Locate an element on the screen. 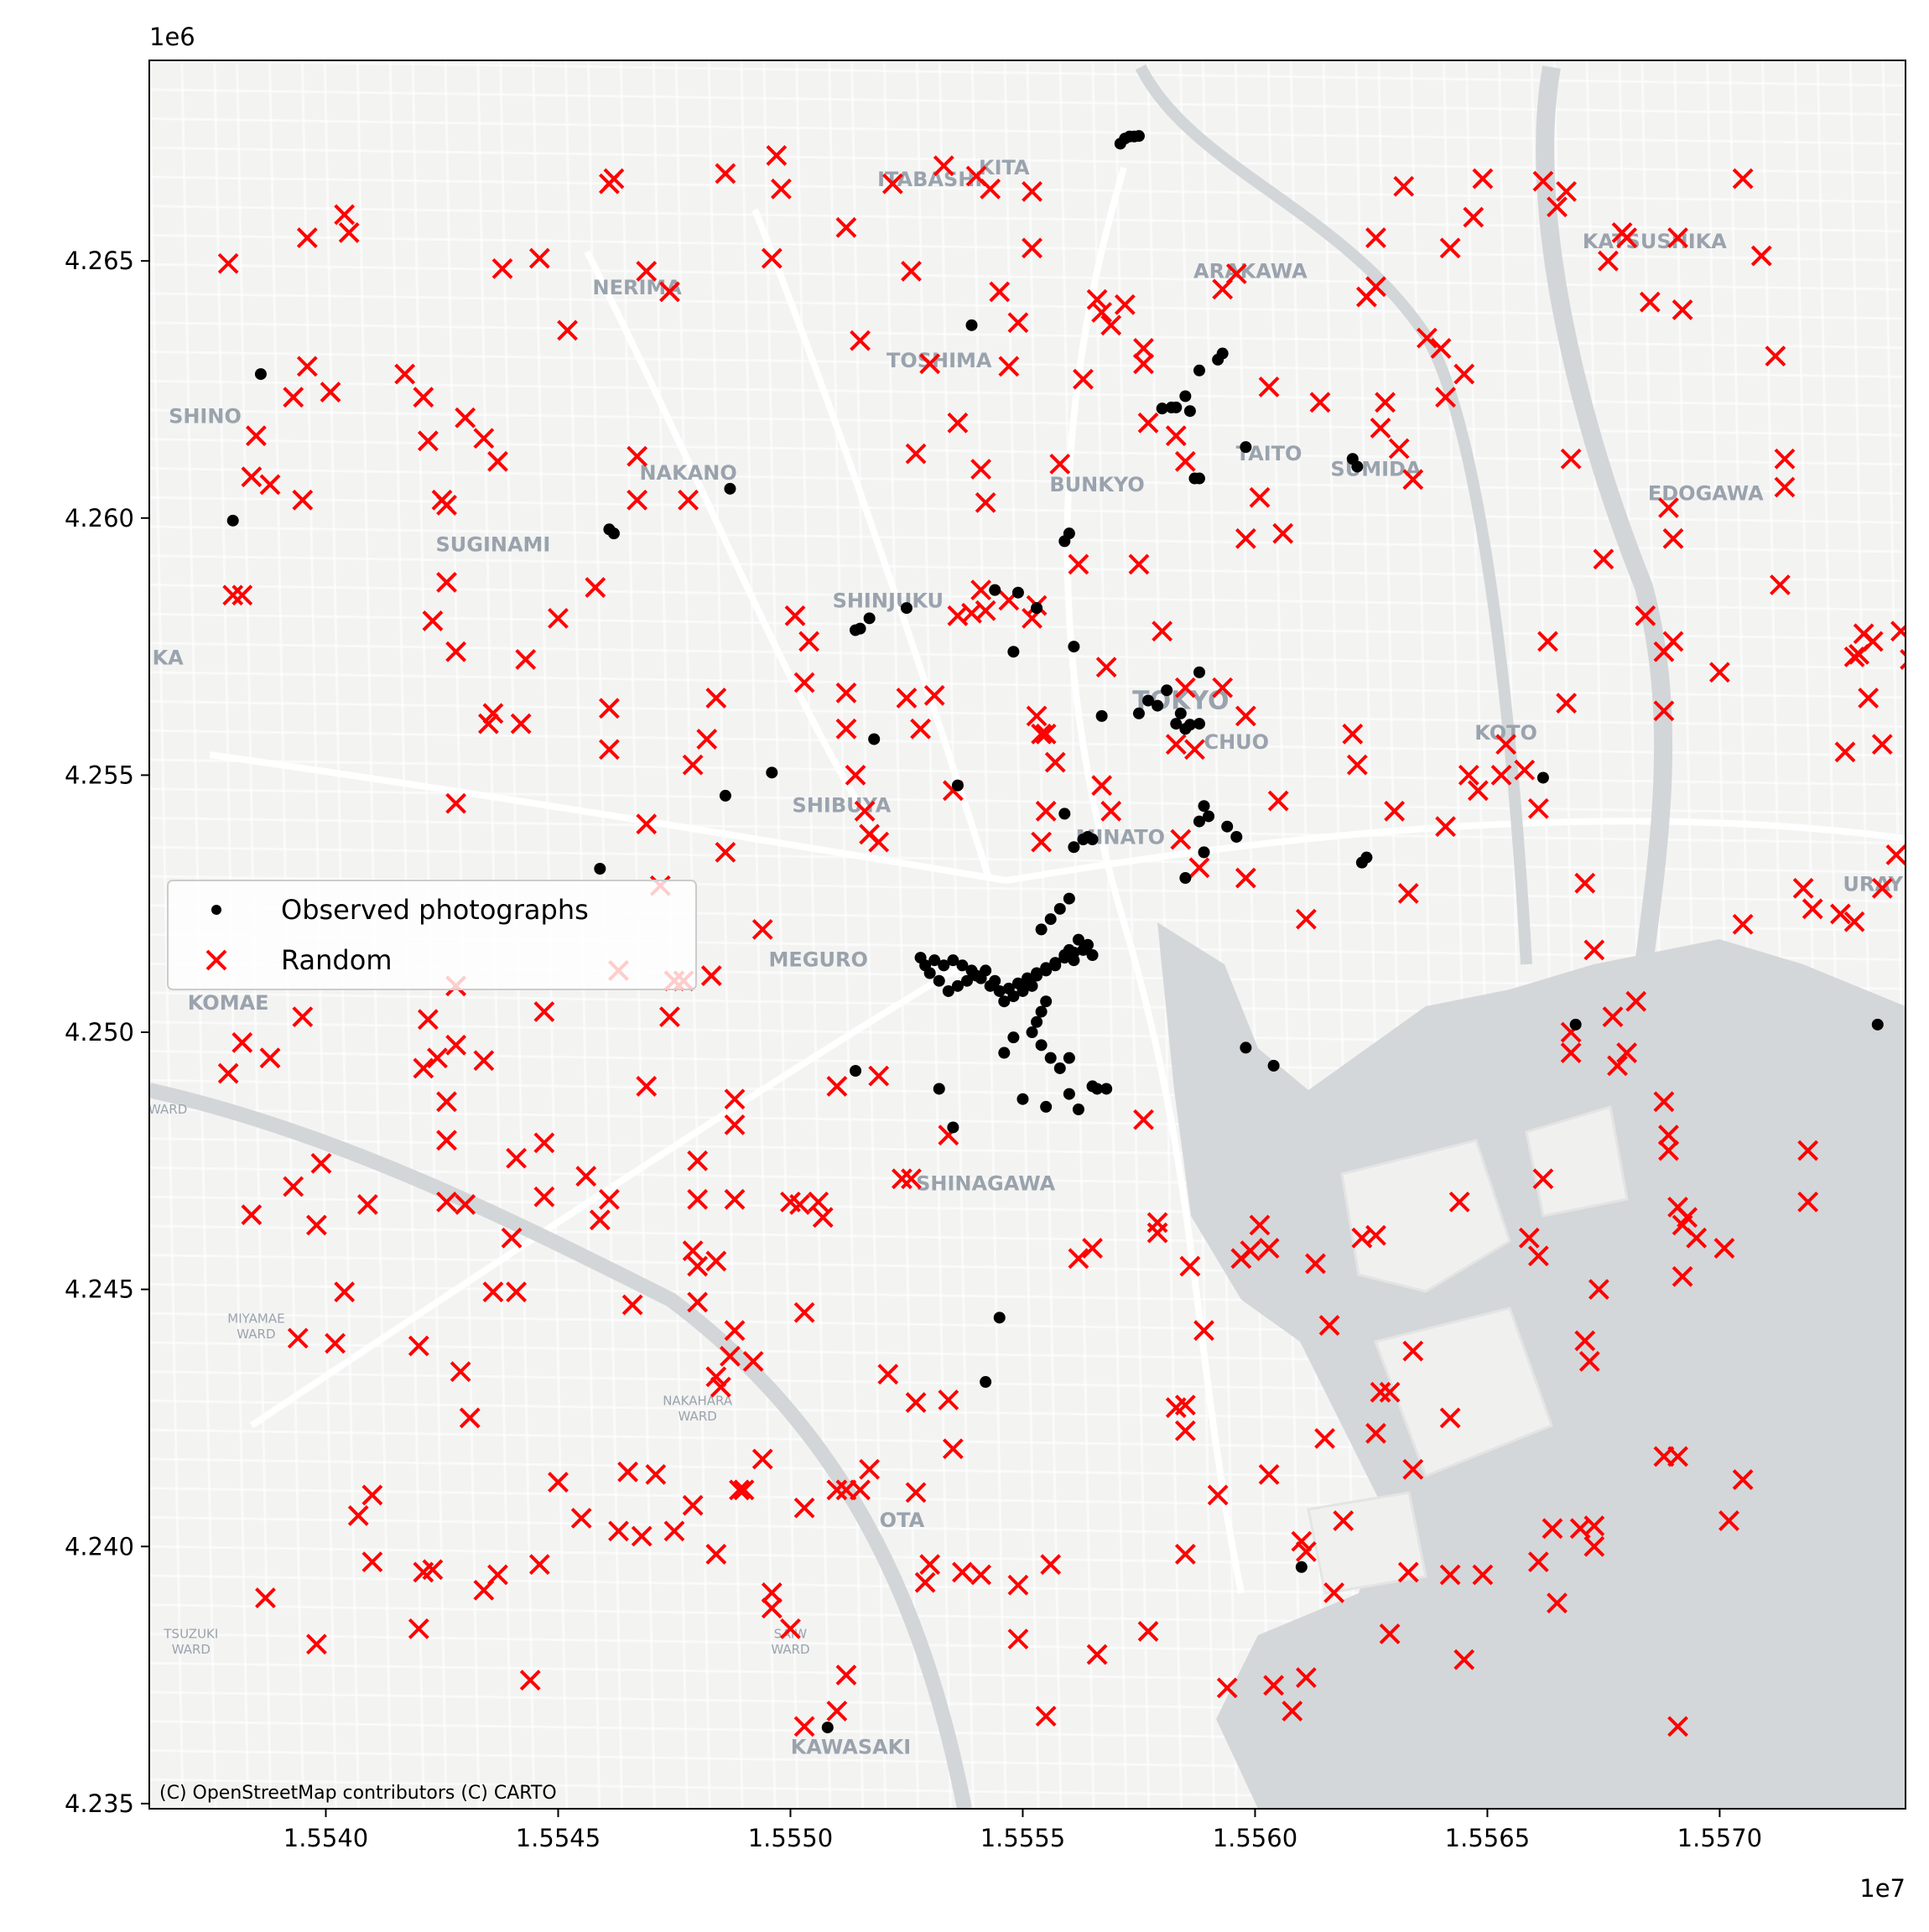 The image size is (1929, 1932). map-road is located at coordinates (608, 1195).